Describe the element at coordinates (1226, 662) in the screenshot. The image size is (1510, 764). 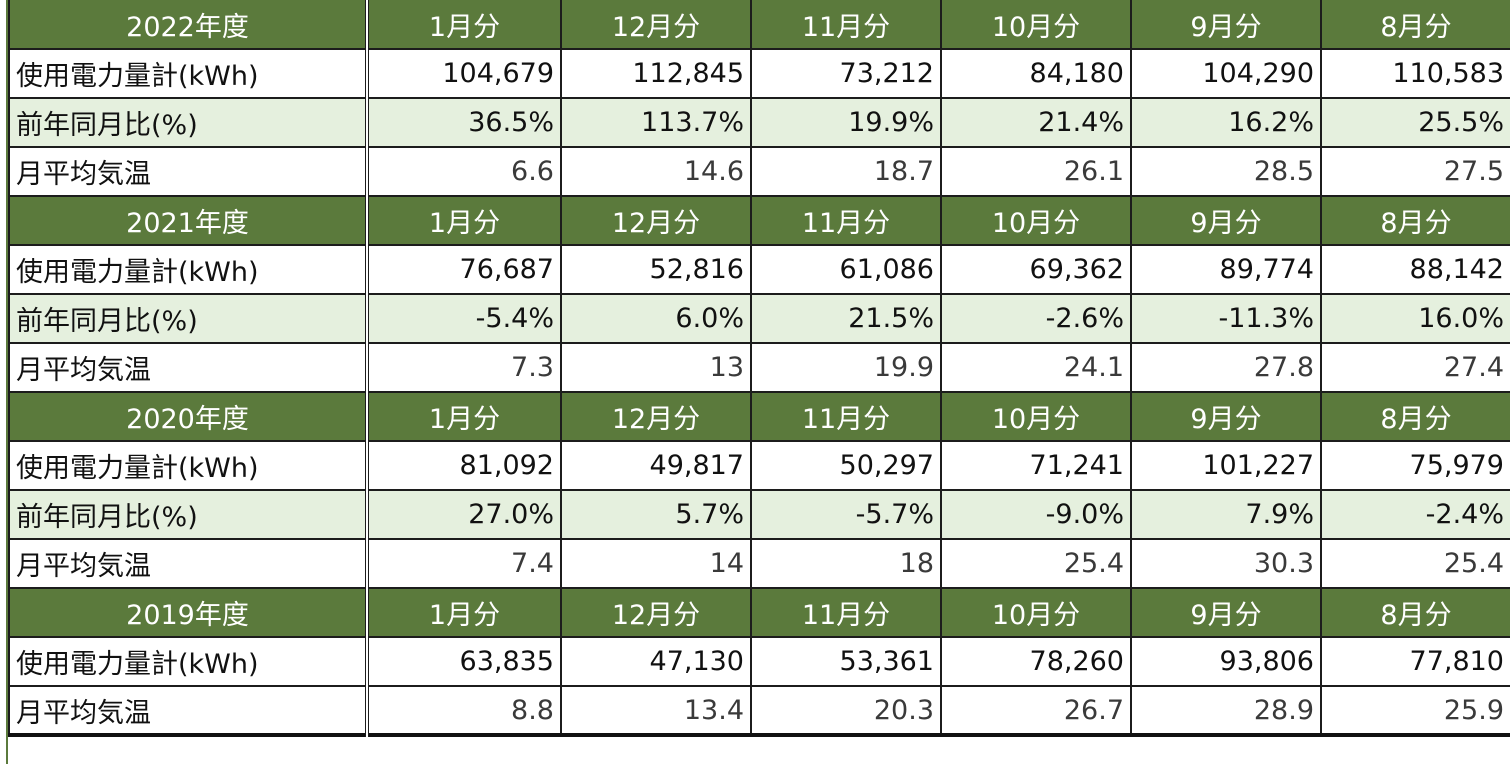
I see `usage-cell: 93,806` at that location.